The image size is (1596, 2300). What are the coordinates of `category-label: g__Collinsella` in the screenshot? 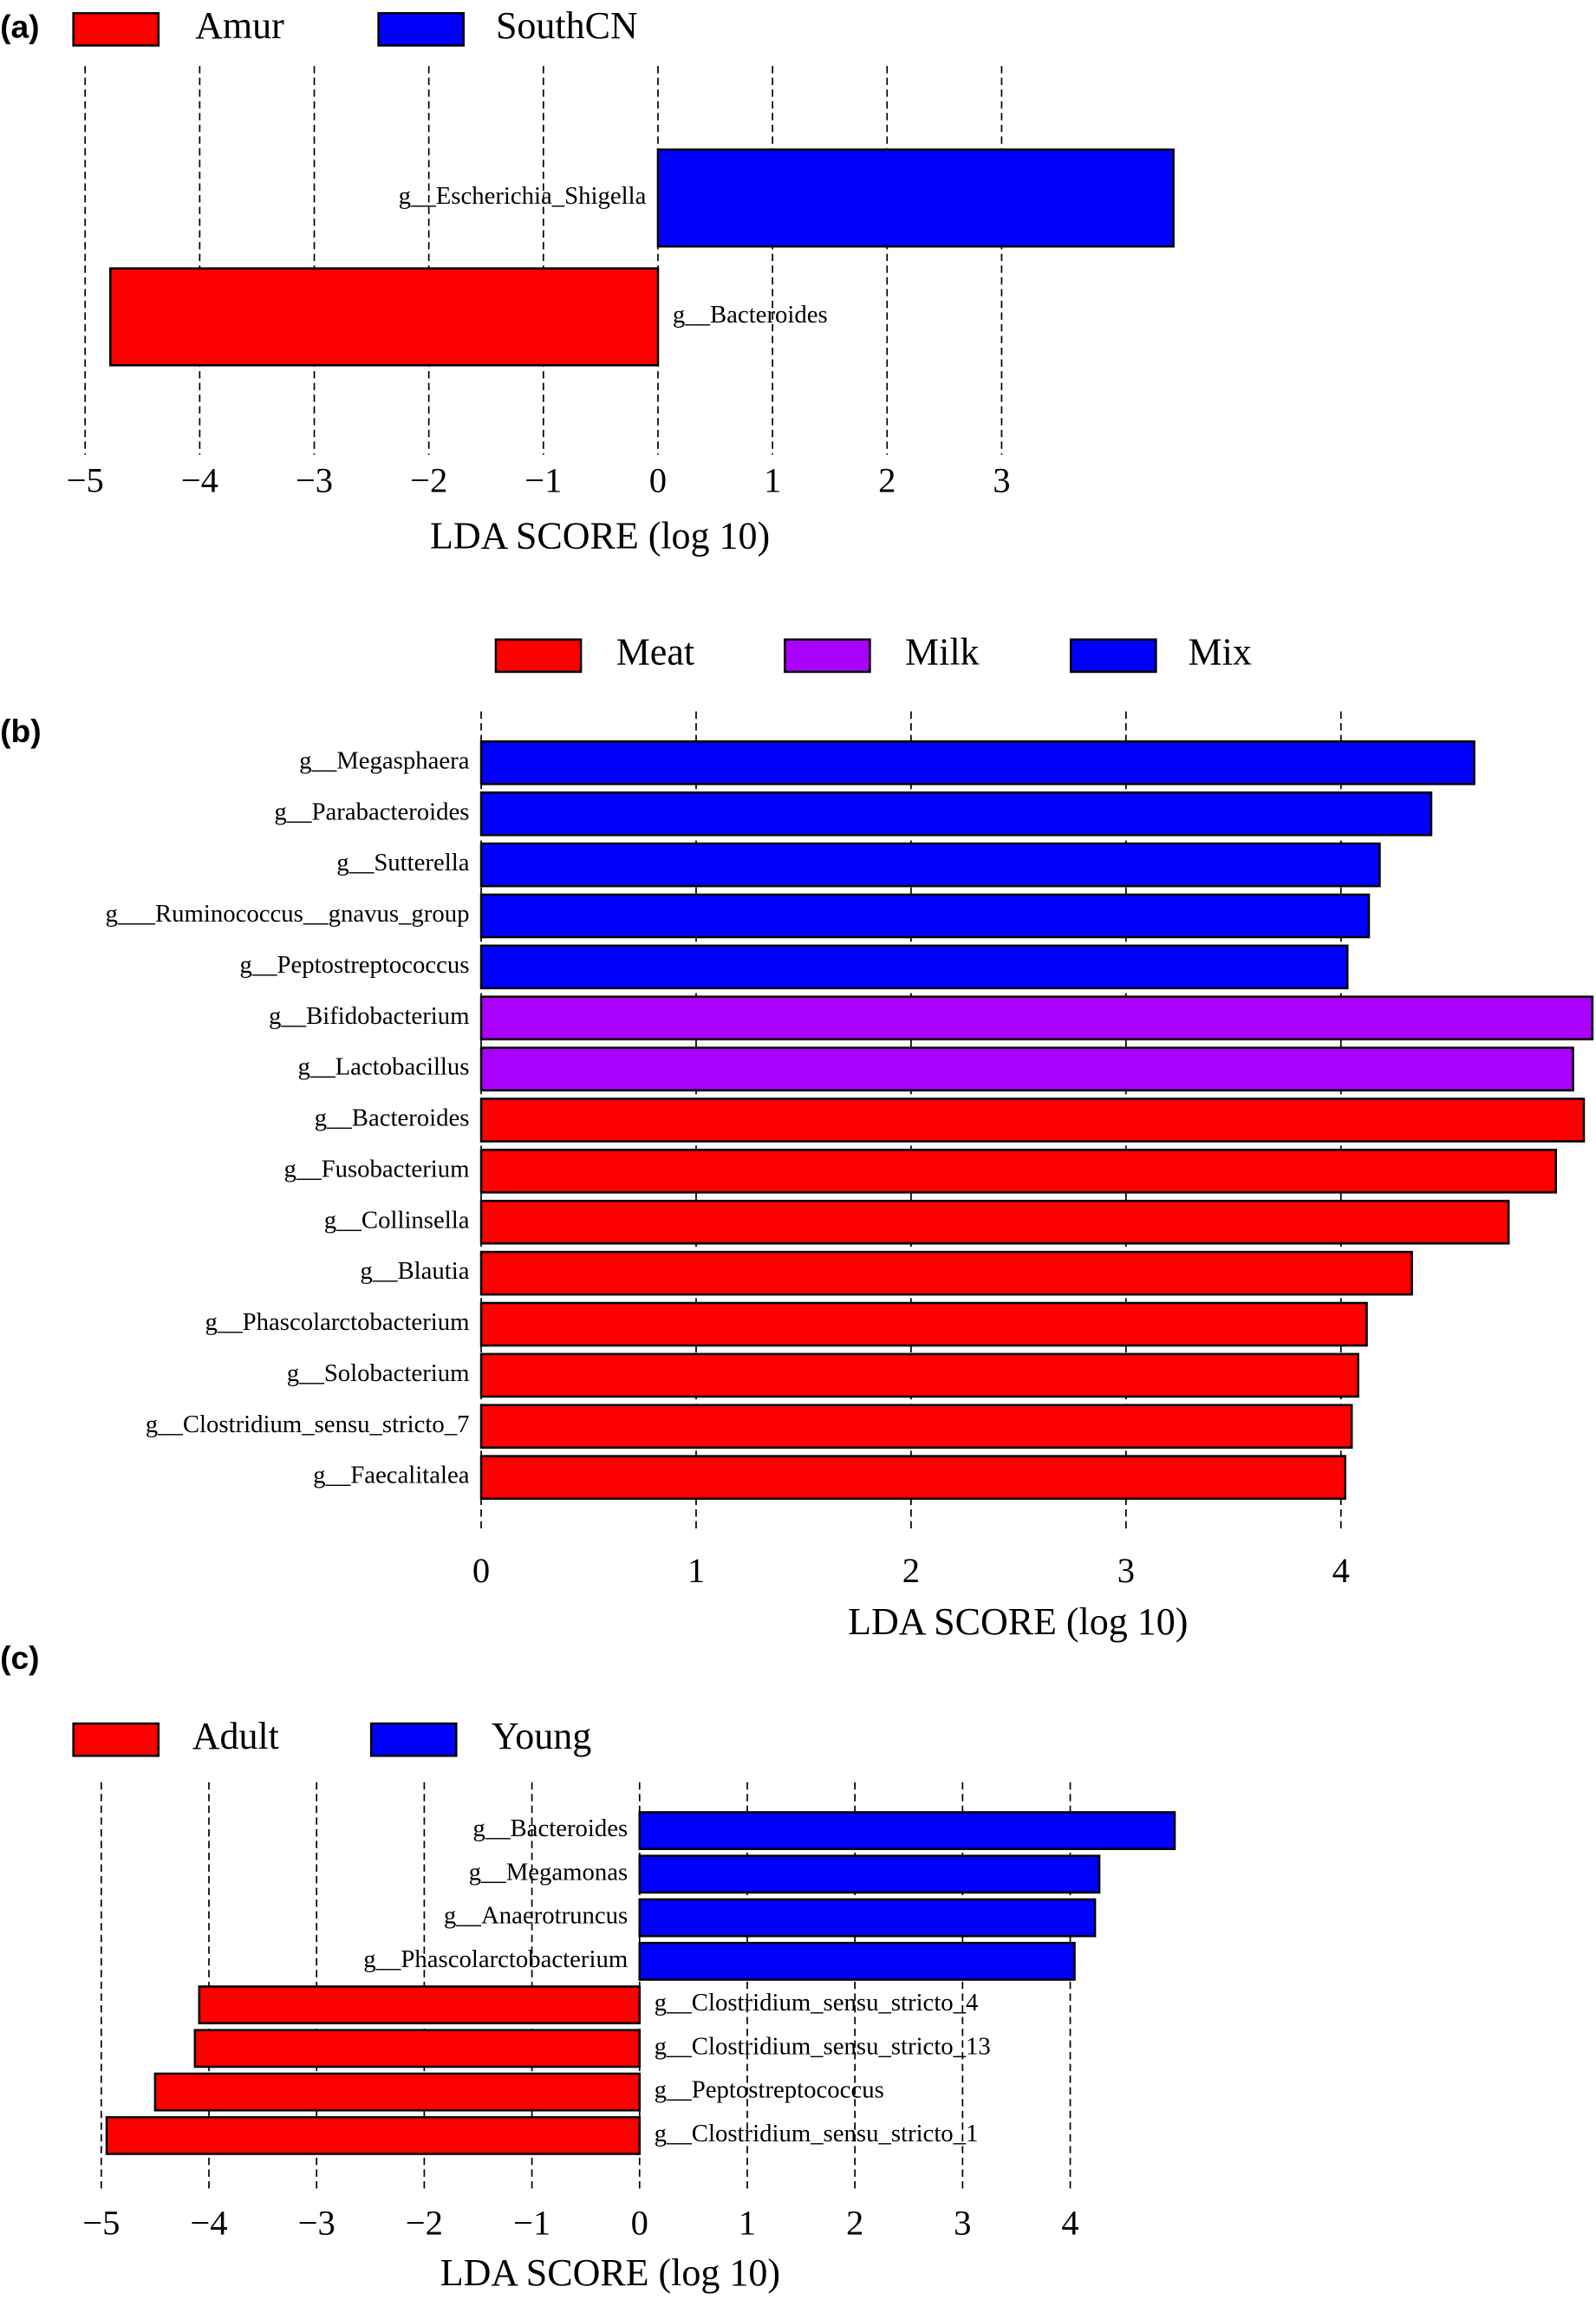 It's located at (397, 1220).